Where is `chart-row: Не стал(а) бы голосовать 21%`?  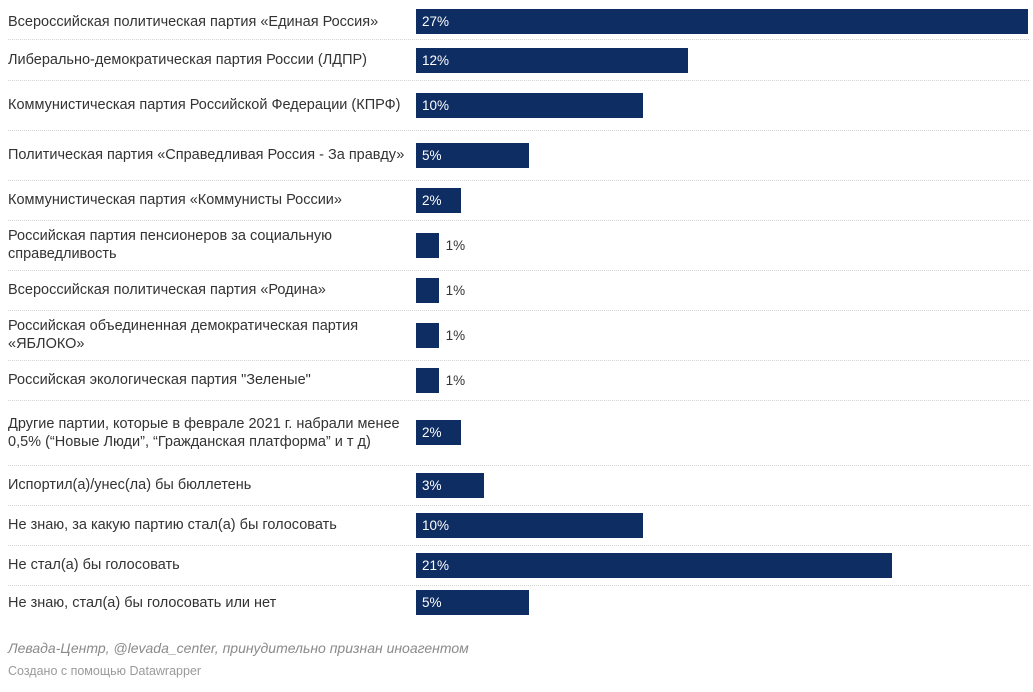 chart-row: Не стал(а) бы голосовать 21% is located at coordinates (516, 565).